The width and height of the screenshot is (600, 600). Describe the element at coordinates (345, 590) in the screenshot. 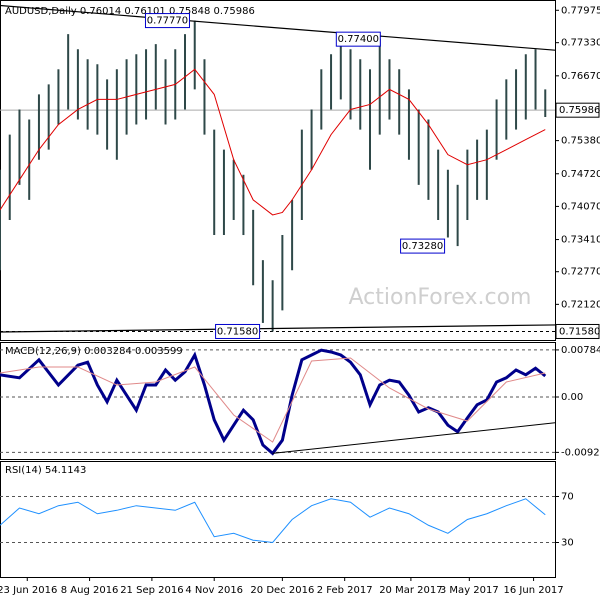

I see `x-tick-label: 2 Feb 2017` at that location.